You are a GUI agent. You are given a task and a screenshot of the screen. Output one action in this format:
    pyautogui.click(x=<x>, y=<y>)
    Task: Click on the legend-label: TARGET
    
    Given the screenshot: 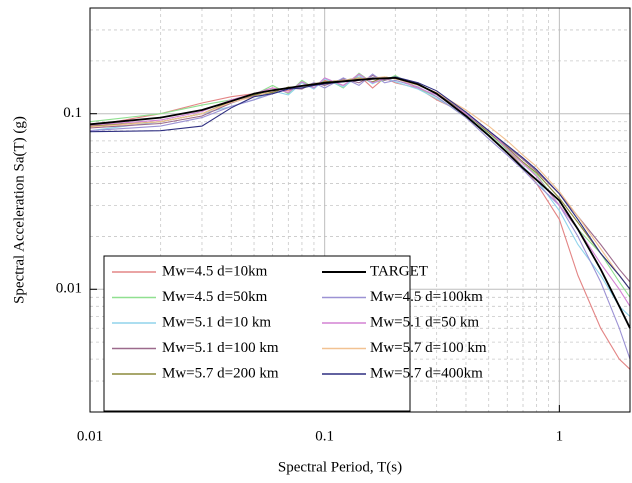 What is the action you would take?
    pyautogui.click(x=399, y=271)
    